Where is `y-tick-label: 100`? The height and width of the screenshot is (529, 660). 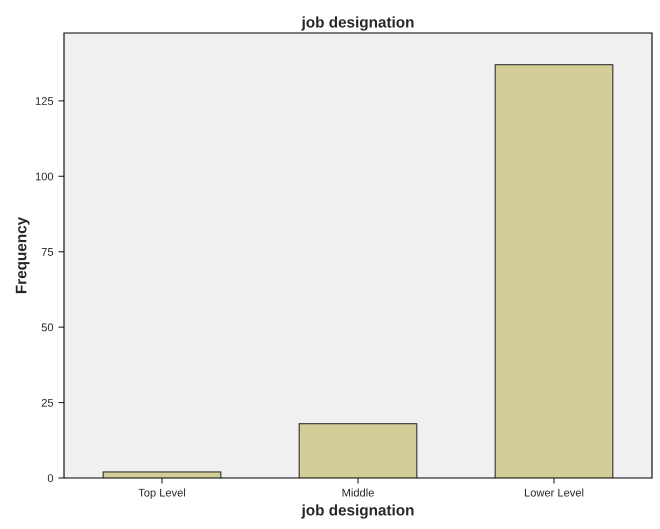 y-tick-label: 100 is located at coordinates (45, 176).